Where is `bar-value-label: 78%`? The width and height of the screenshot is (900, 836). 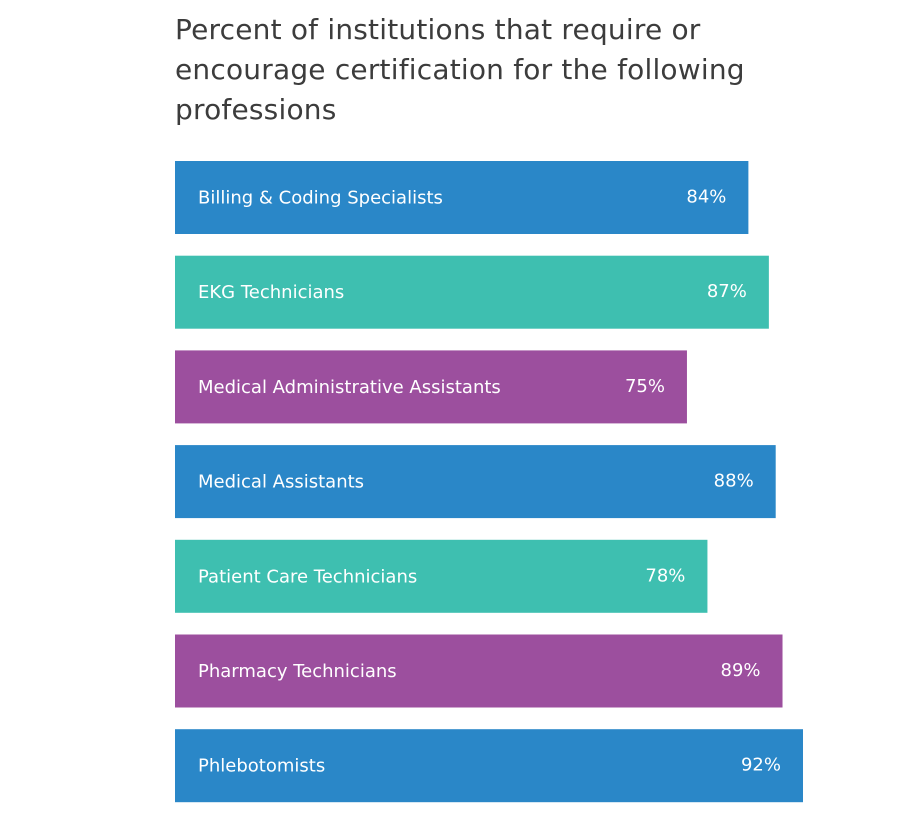
bar-value-label: 78% is located at coordinates (665, 575).